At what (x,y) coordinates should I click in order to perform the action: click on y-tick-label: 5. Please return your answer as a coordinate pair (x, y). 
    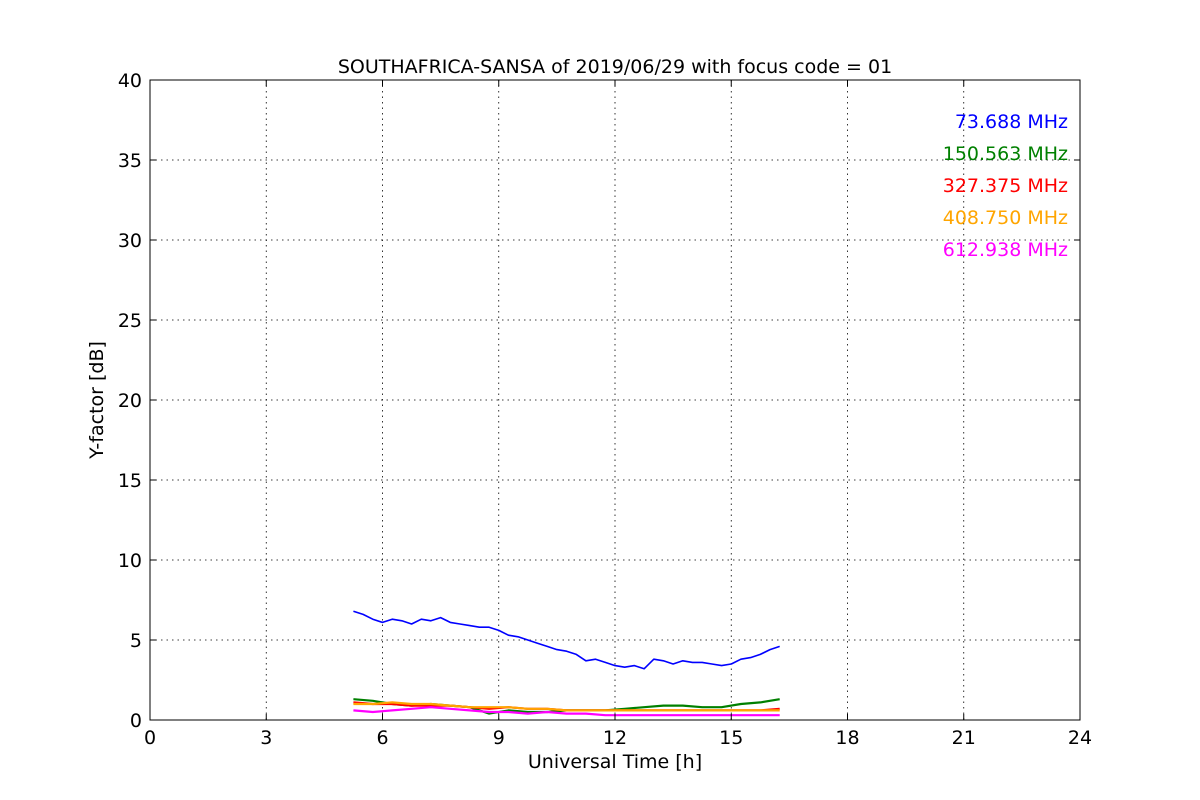
    Looking at the image, I should click on (136, 641).